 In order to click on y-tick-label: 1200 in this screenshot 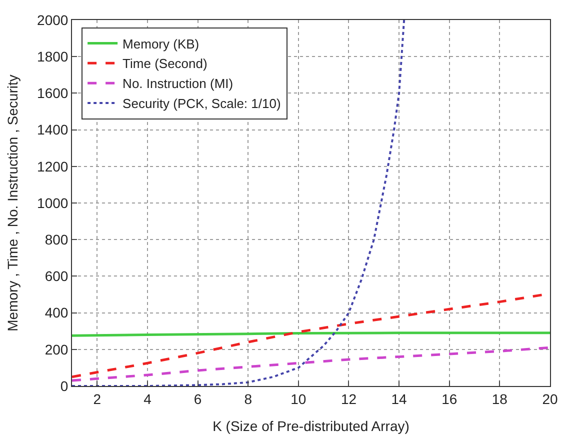, I will do `click(52, 166)`.